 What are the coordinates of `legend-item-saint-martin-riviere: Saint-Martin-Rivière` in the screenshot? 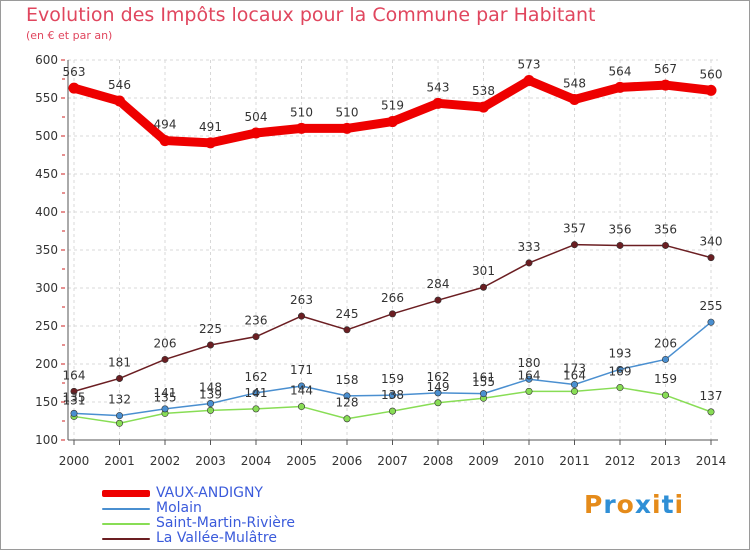 It's located at (198, 523).